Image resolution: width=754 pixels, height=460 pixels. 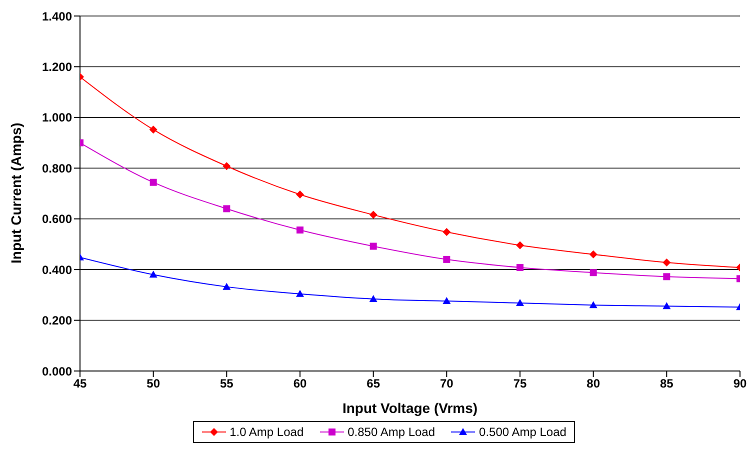 I want to click on y-tick-label: 0.000, so click(x=57, y=371).